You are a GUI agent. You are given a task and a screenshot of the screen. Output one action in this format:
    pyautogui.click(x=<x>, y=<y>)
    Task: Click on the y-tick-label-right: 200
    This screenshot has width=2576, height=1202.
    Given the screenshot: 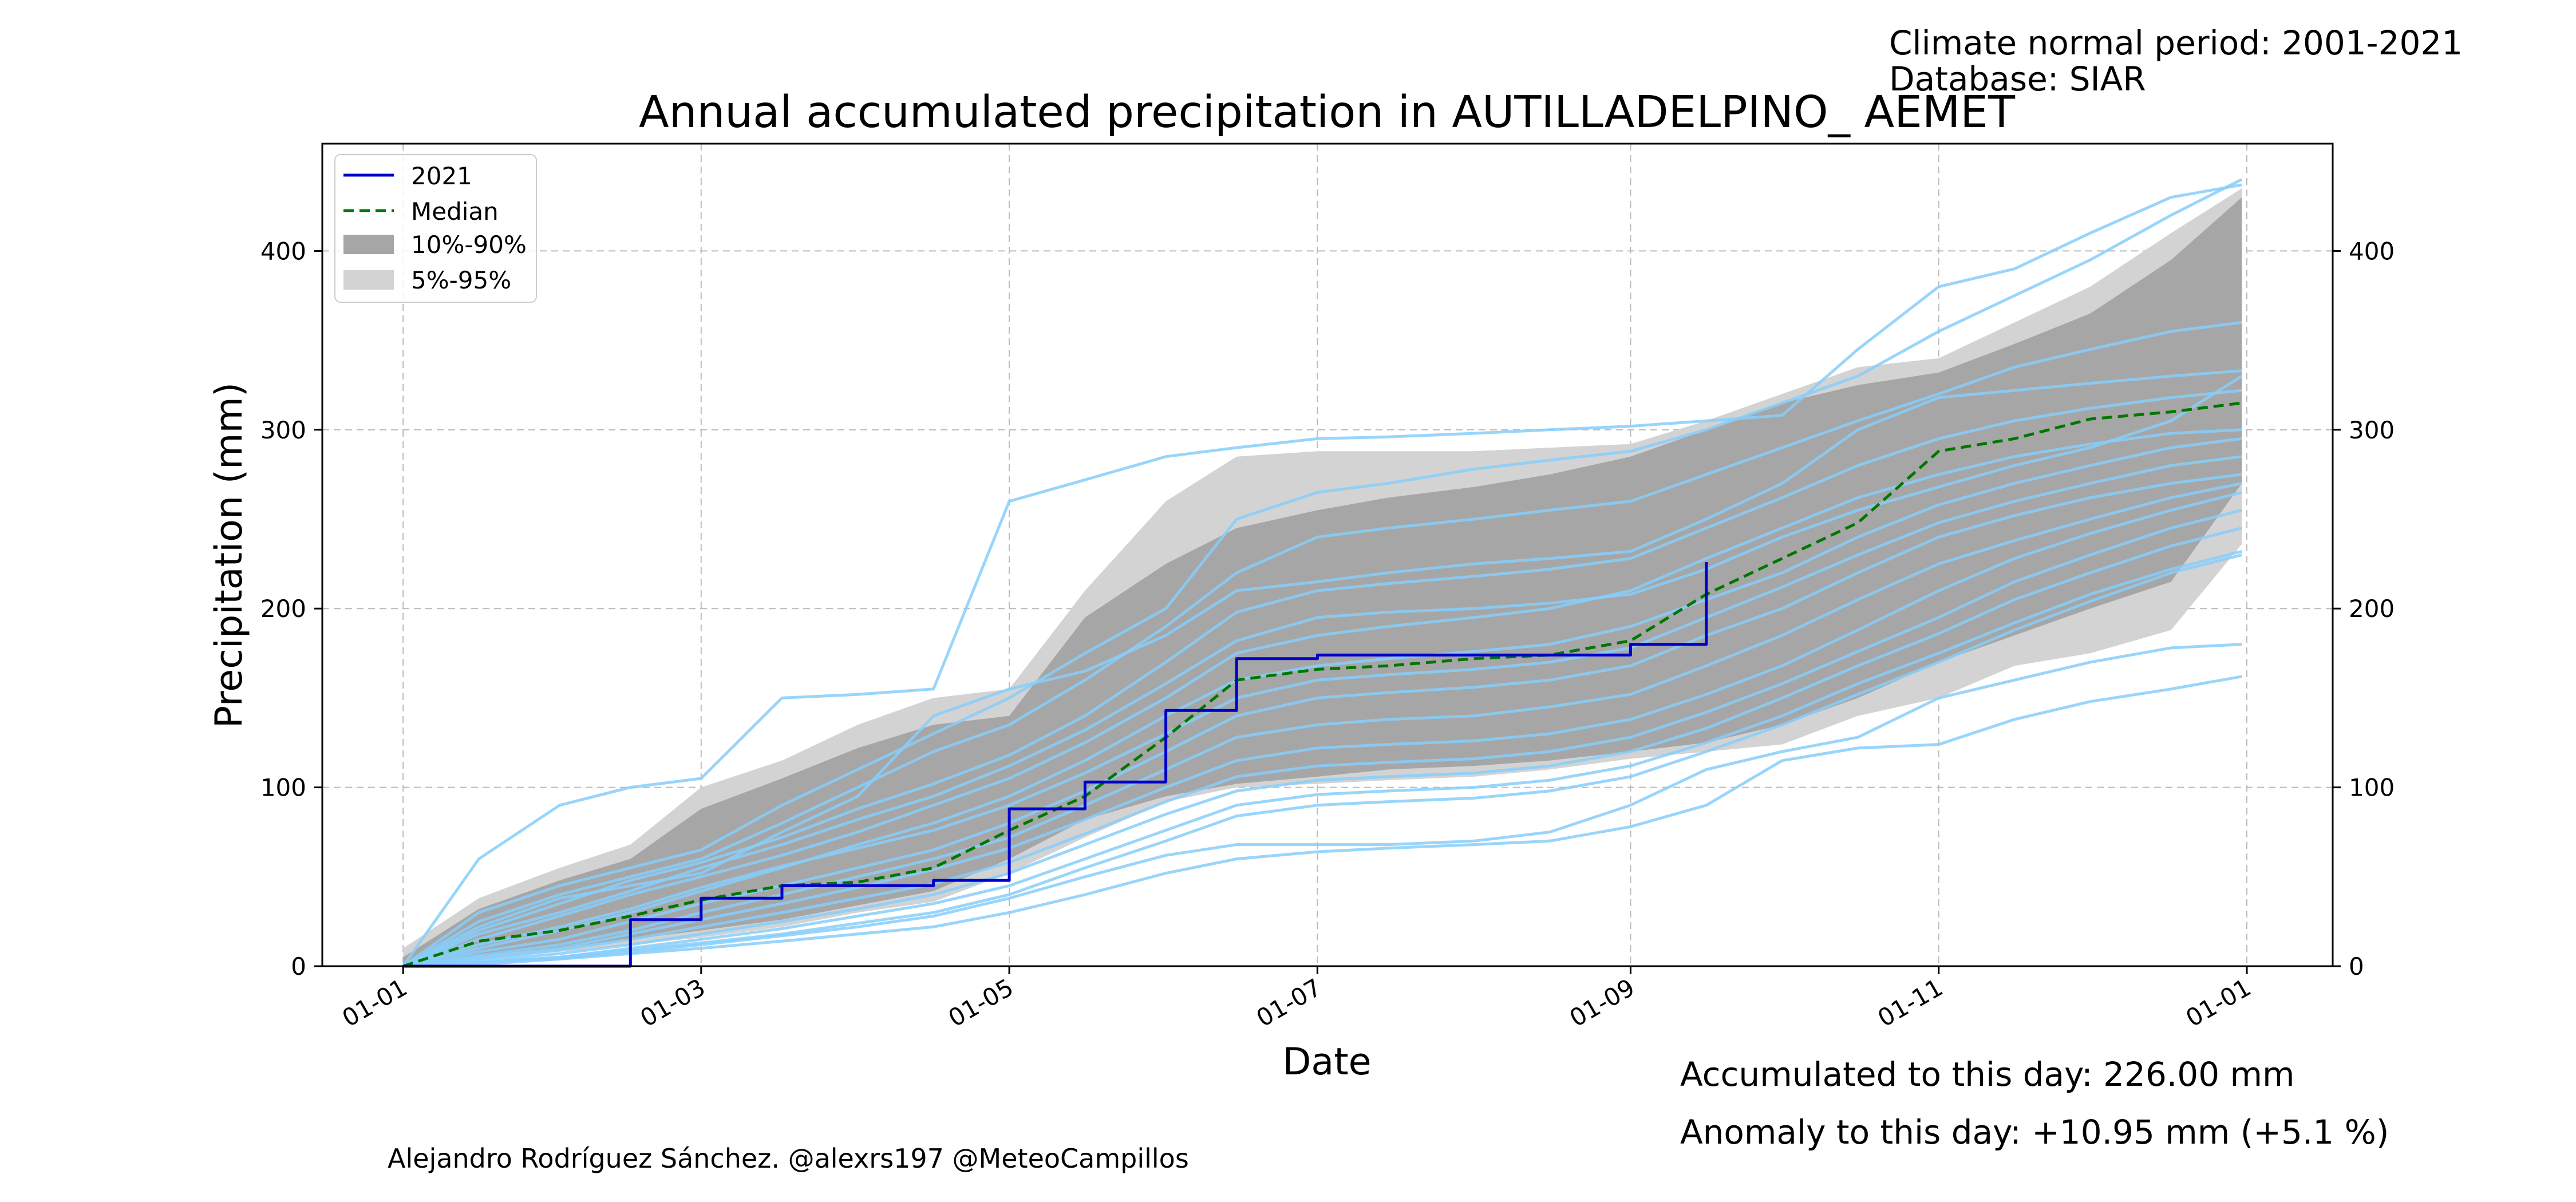 What is the action you would take?
    pyautogui.click(x=2372, y=609)
    